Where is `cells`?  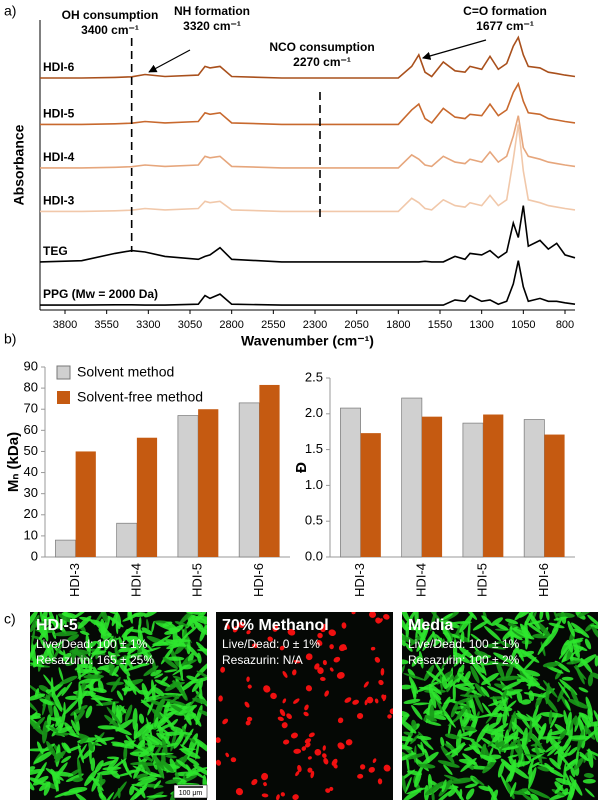 cells is located at coordinates (304, 706).